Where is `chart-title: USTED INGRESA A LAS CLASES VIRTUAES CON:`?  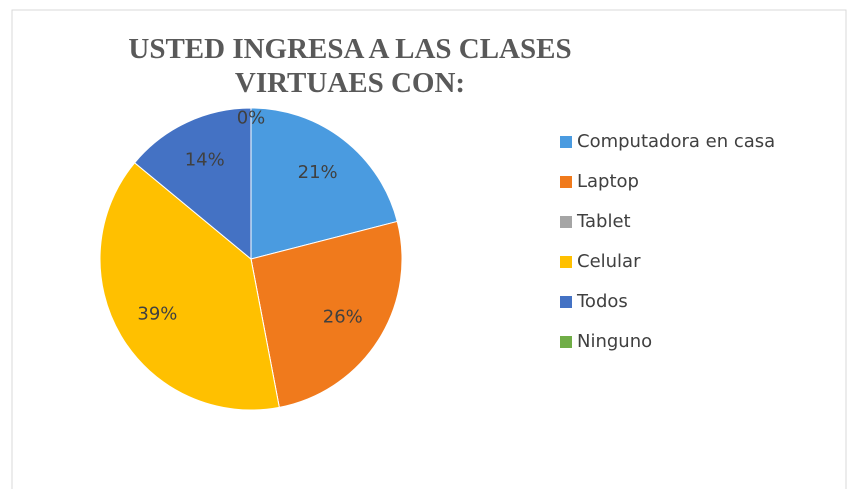
chart-title: USTED INGRESA A LAS CLASES VIRTUAES CON: is located at coordinates (350, 66).